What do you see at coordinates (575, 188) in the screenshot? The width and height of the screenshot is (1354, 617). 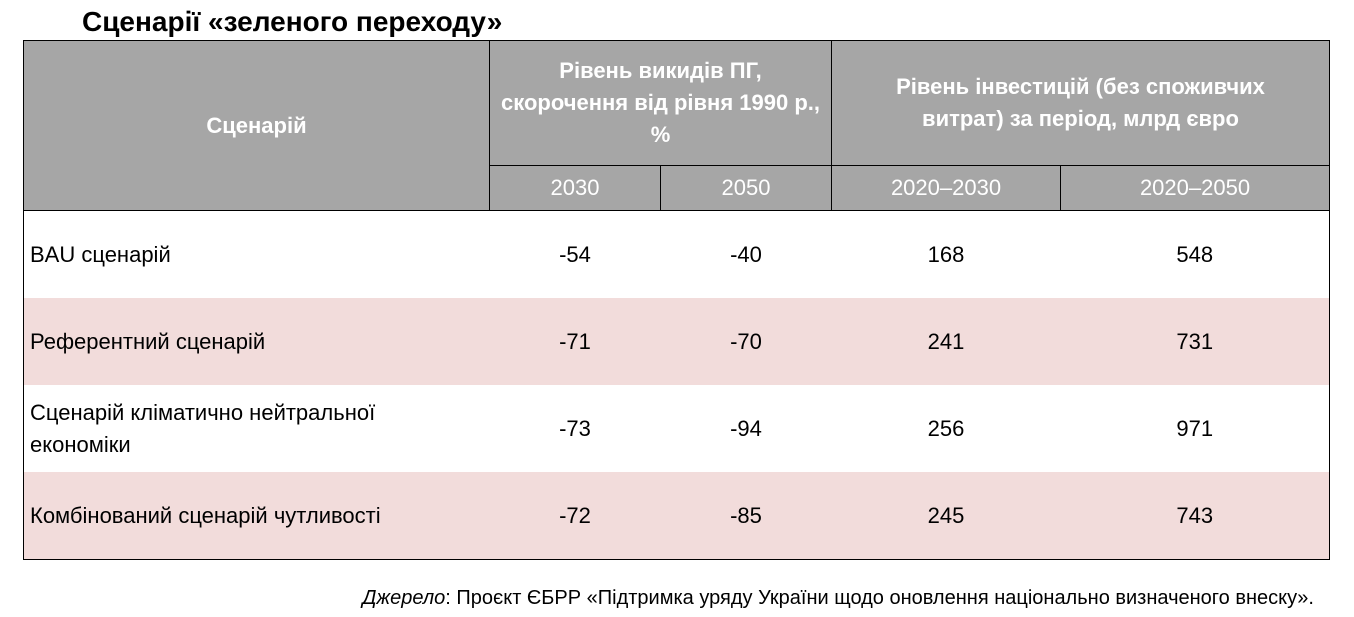 I see `header-year-2030: 2030` at bounding box center [575, 188].